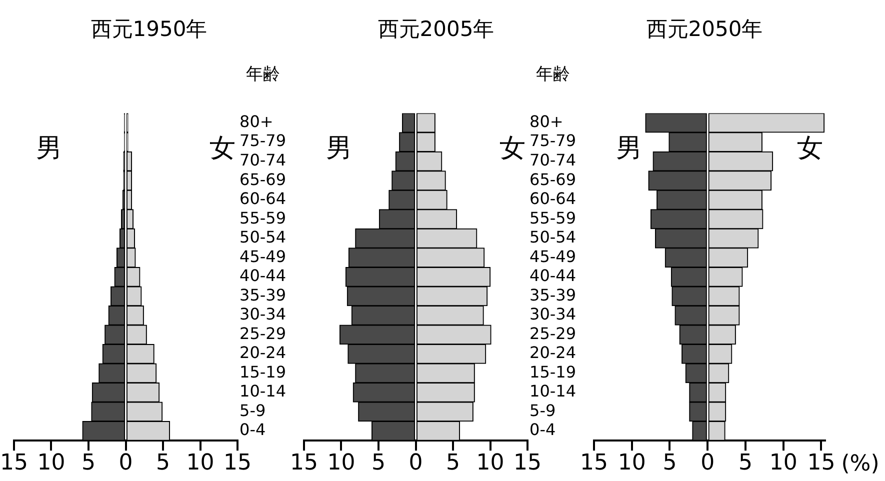 This screenshot has height=481, width=885. Describe the element at coordinates (149, 29) in the screenshot. I see `chart-title: 西元1950年` at that location.